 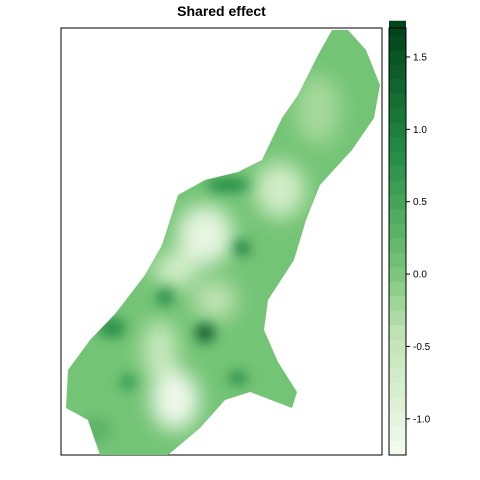 I want to click on chart-title: Shared effect, so click(x=221, y=11).